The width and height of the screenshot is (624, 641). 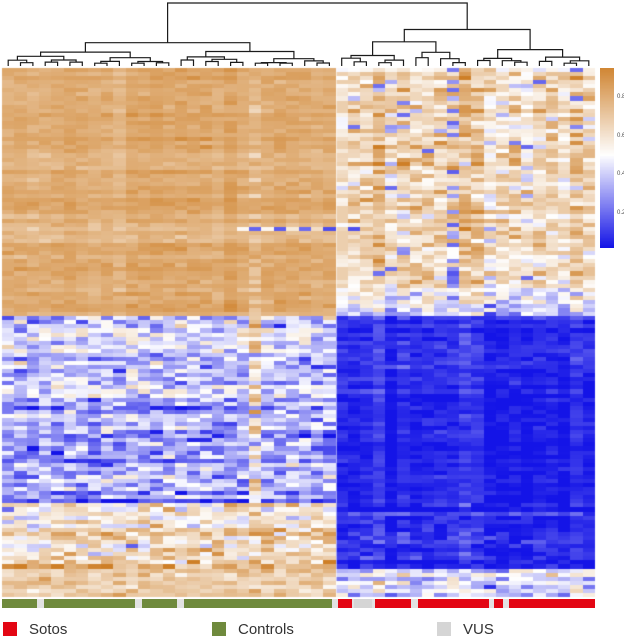 What do you see at coordinates (312, 629) in the screenshot?
I see `legend: Sotos Controls VUS` at bounding box center [312, 629].